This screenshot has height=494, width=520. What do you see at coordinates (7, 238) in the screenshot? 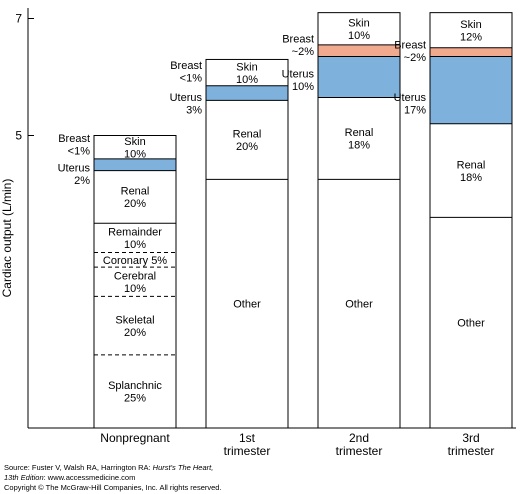
I see `y-axis-label: Cardiac output (L/min)` at bounding box center [7, 238].